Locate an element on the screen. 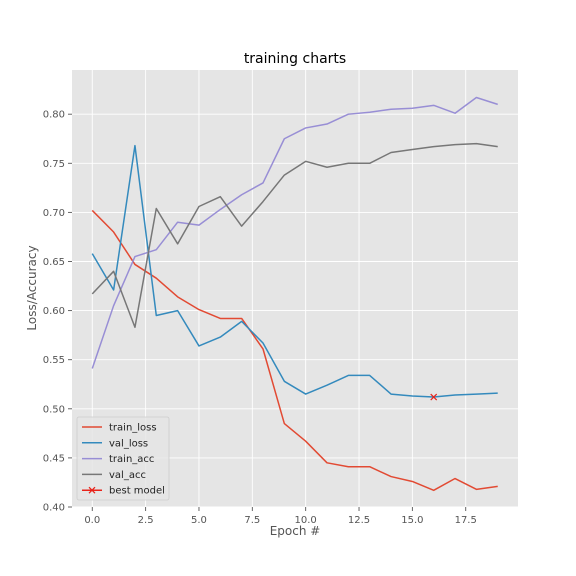 Image resolution: width=576 pixels, height=576 pixels. x-axis-label: Epoch # is located at coordinates (295, 531).